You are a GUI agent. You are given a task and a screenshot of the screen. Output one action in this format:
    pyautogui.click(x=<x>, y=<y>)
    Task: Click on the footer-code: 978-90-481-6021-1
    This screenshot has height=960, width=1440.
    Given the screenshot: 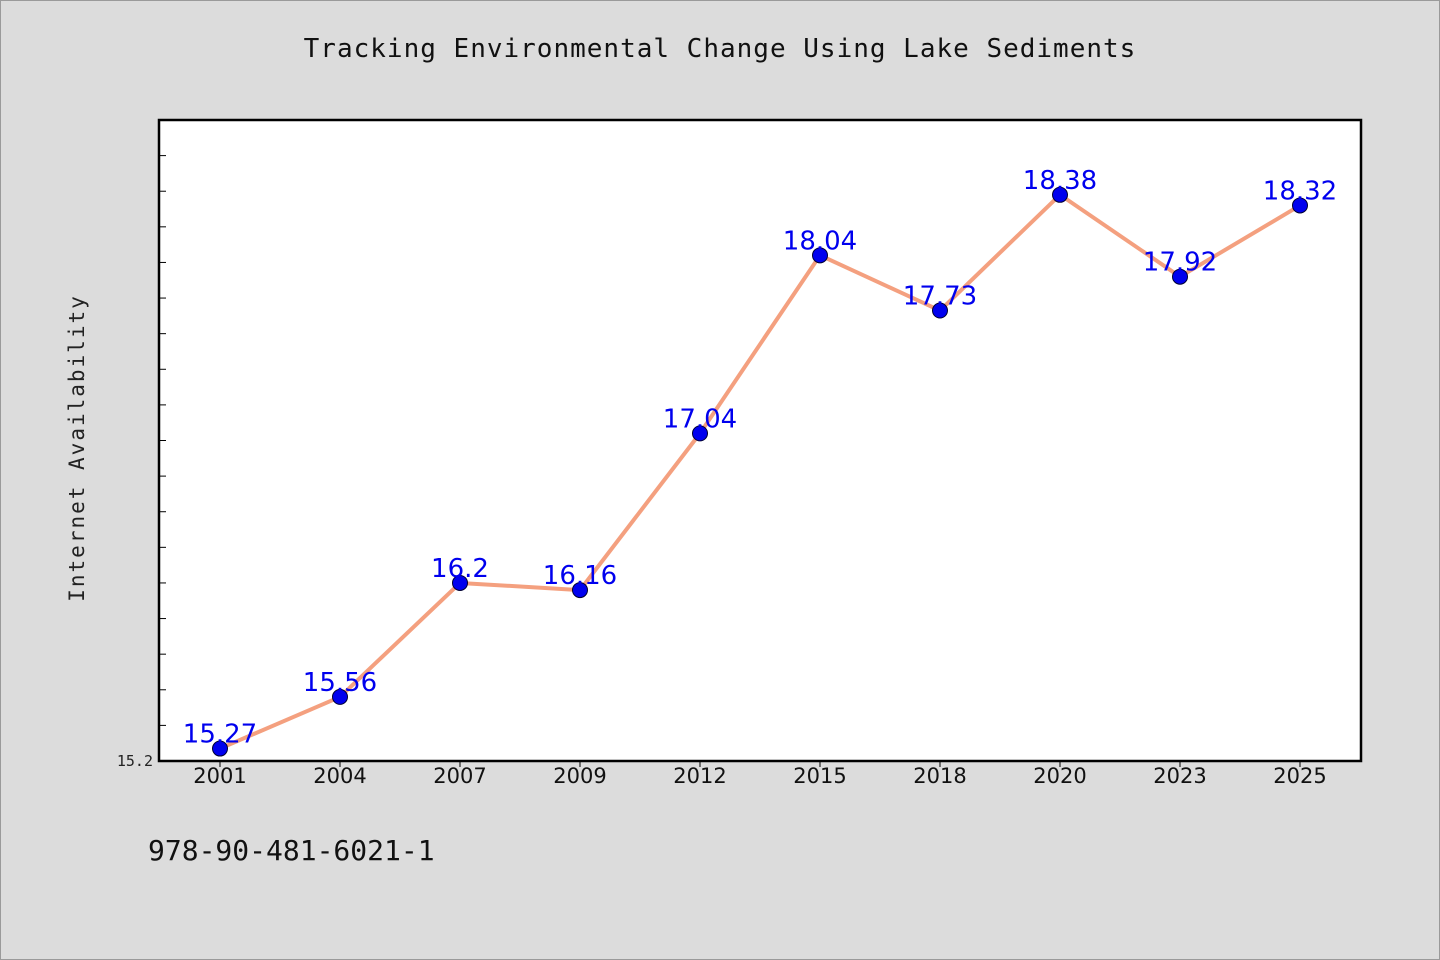 What is the action you would take?
    pyautogui.click(x=291, y=850)
    